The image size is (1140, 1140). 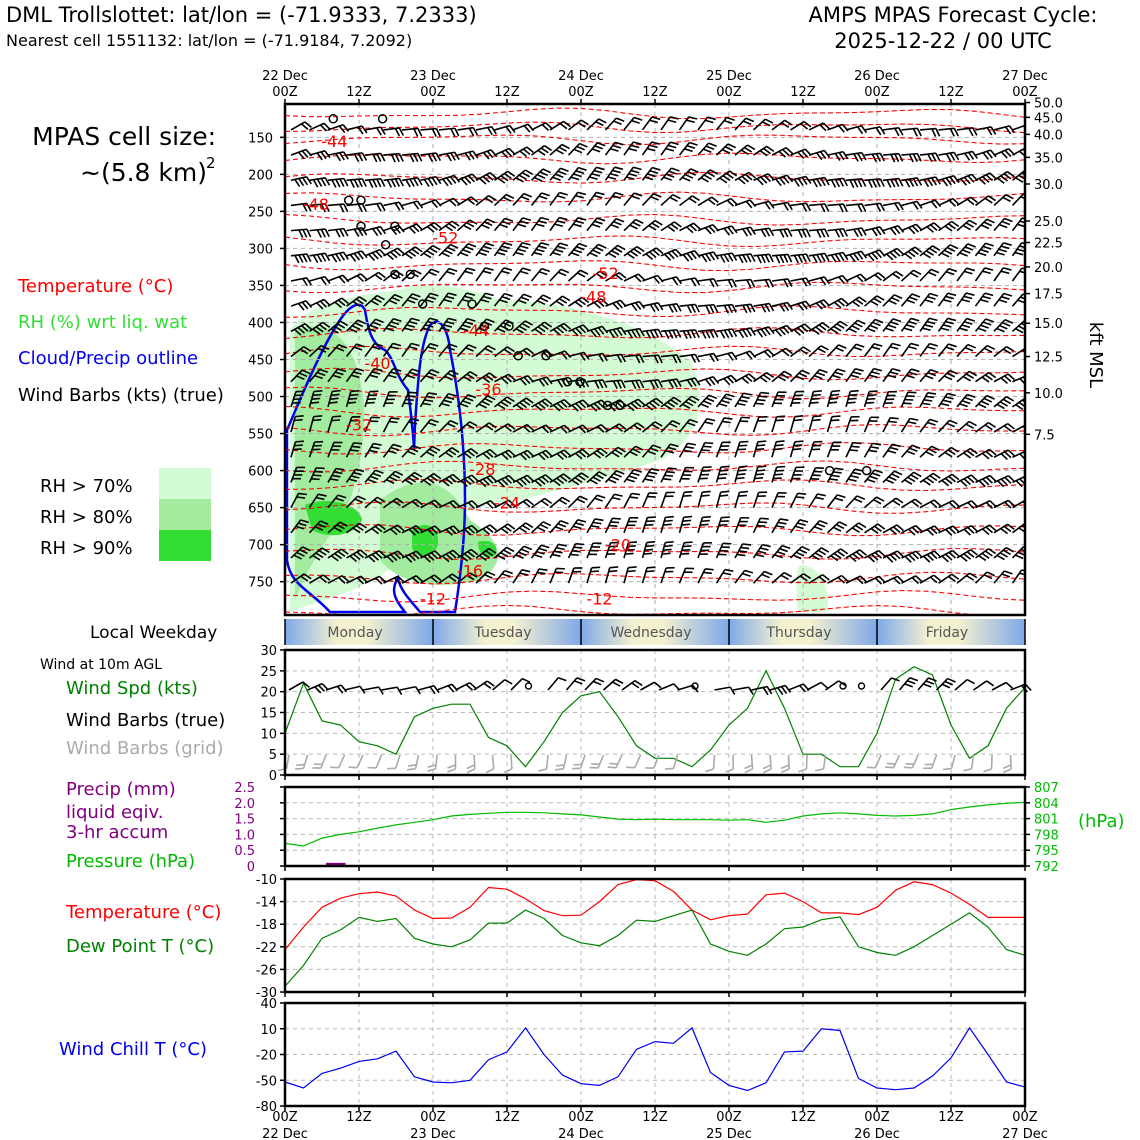 What do you see at coordinates (244, 851) in the screenshot?
I see `precip-tick-label: 0.5` at bounding box center [244, 851].